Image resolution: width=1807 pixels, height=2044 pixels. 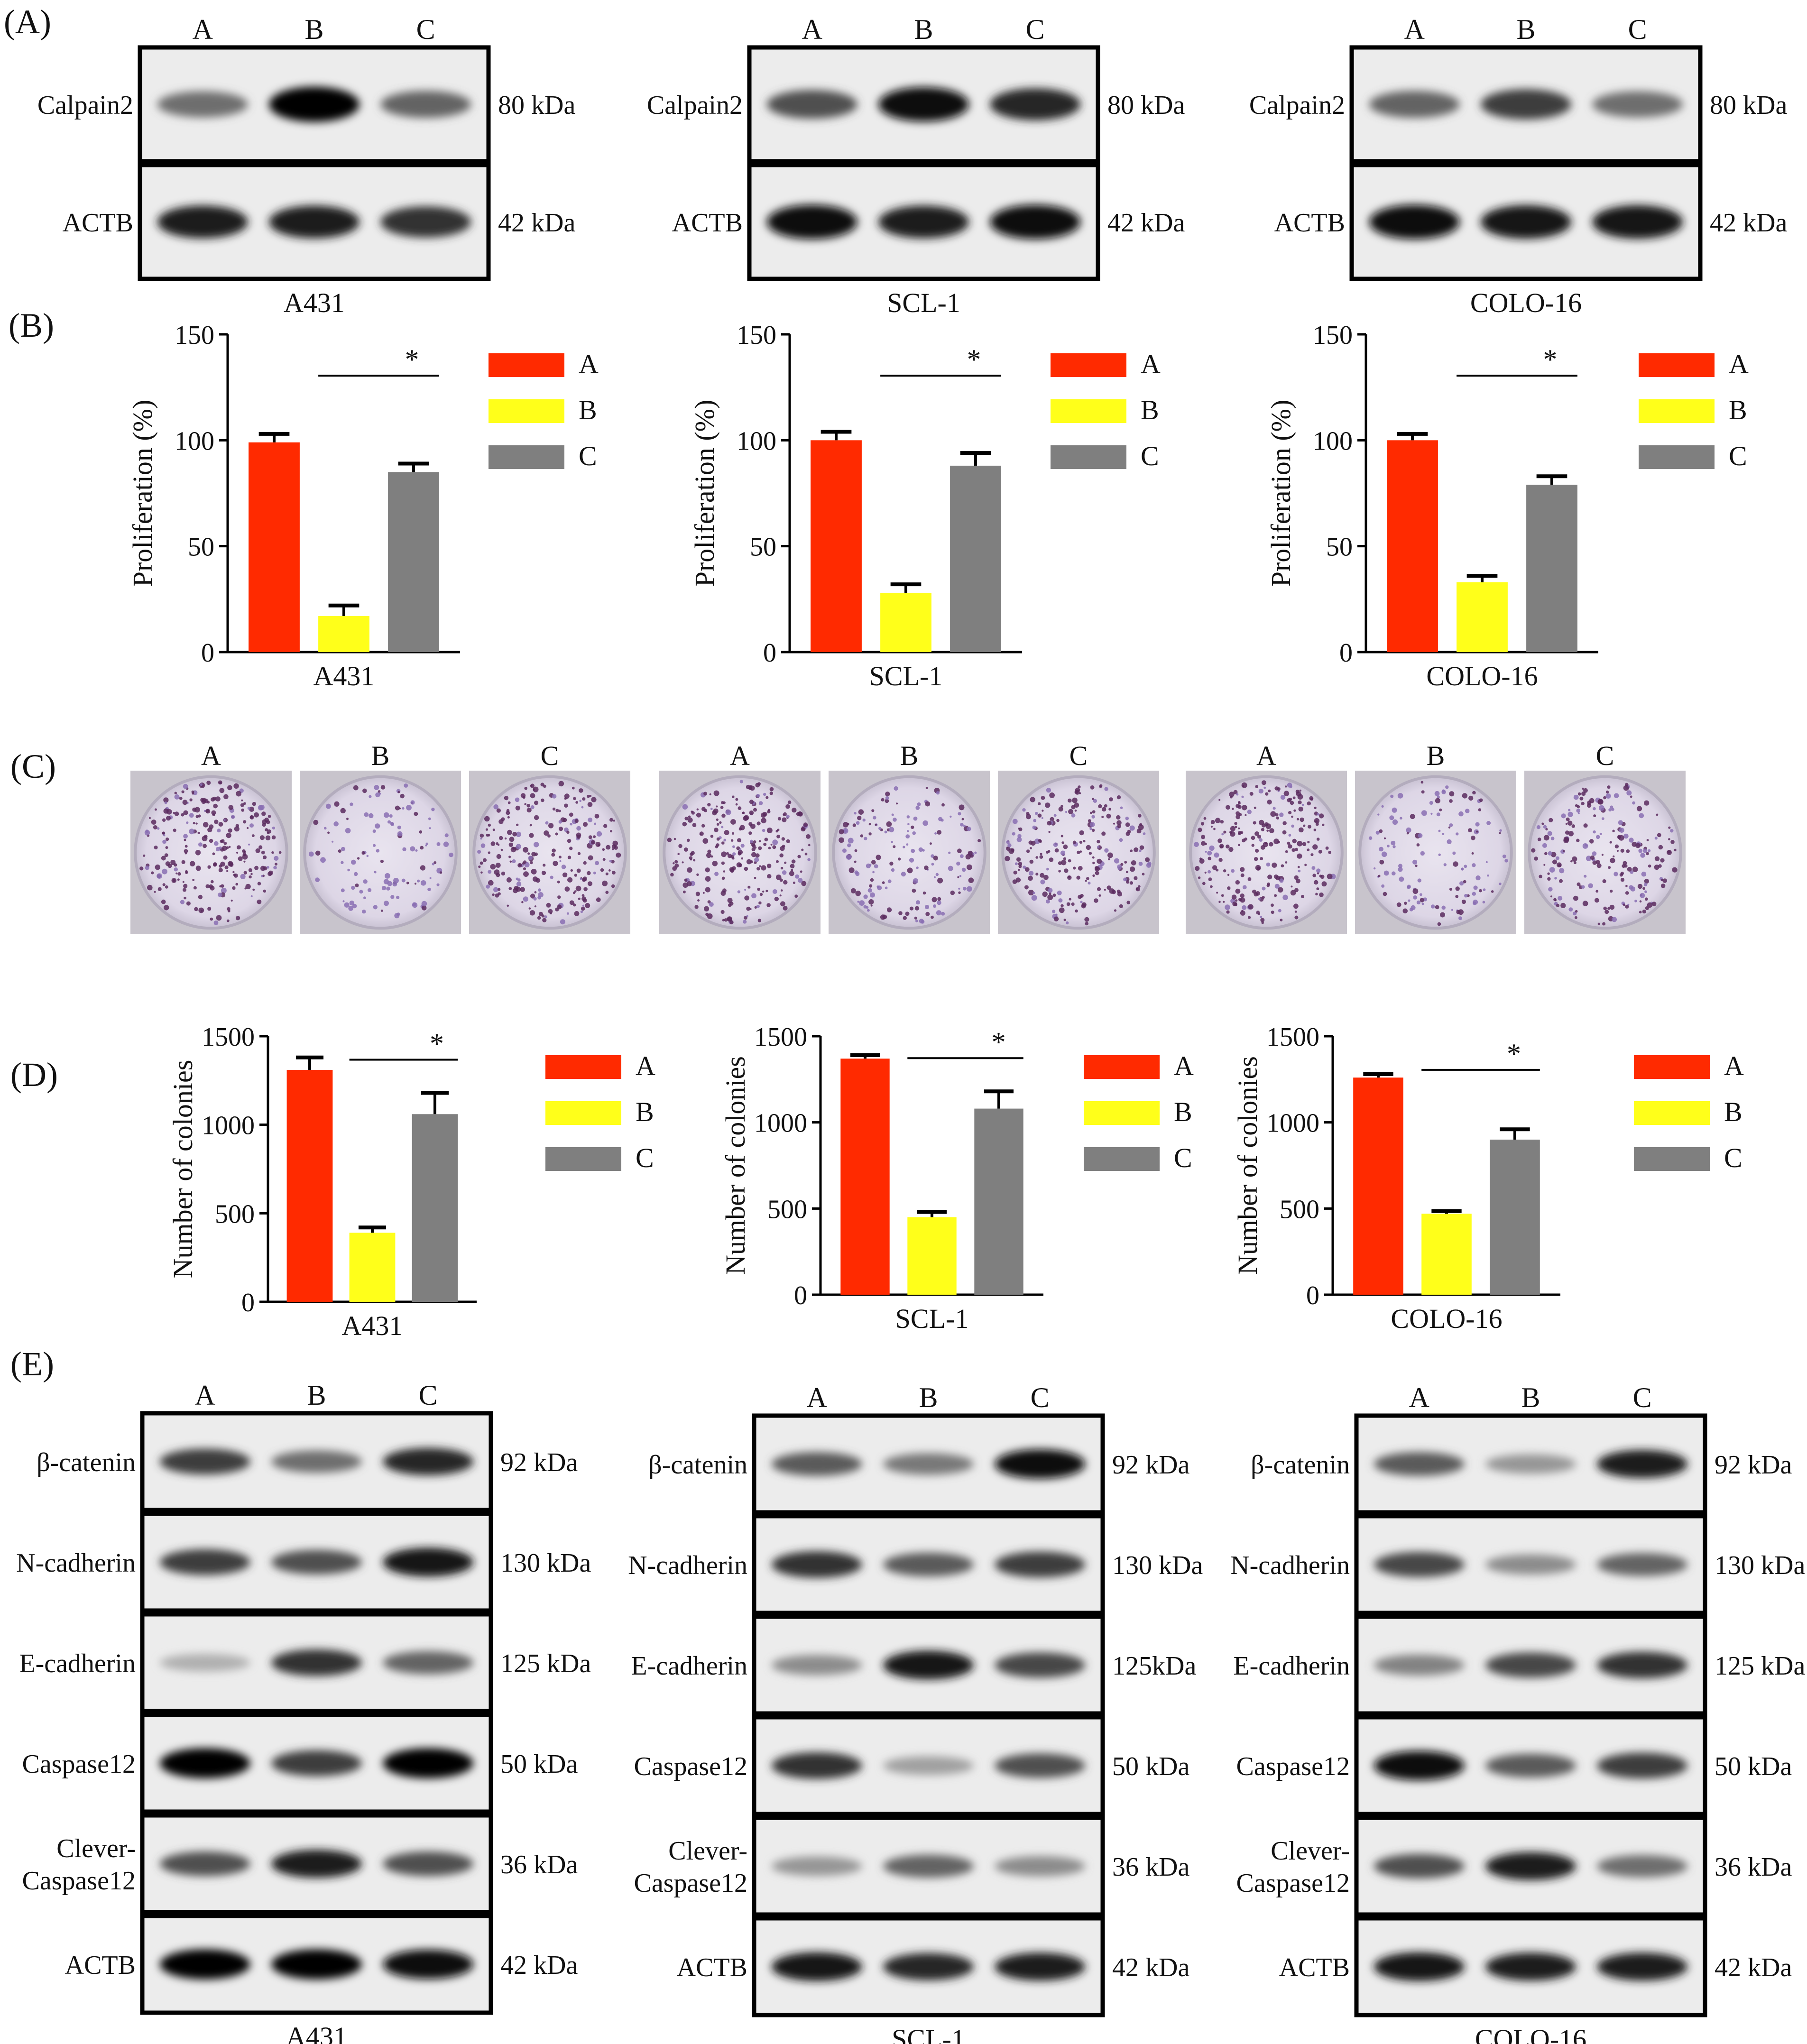 What do you see at coordinates (923, 104) in the screenshot?
I see `panel-a-band-calpain2-b` at bounding box center [923, 104].